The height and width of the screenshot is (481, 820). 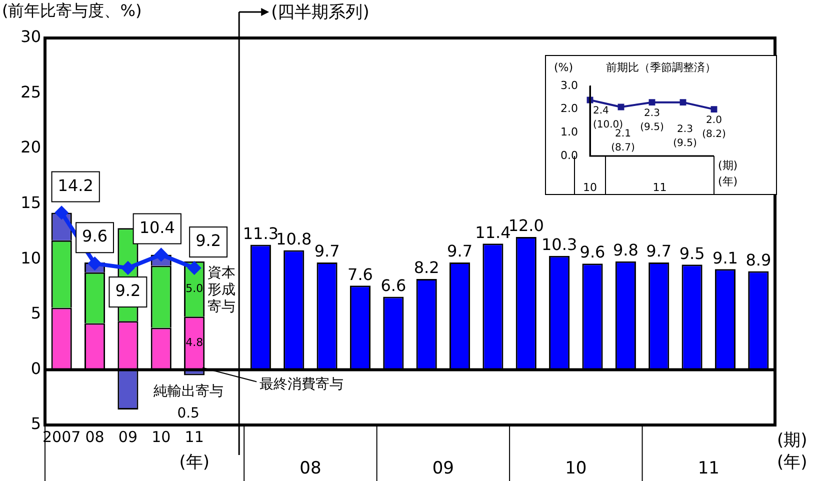 What do you see at coordinates (661, 67) in the screenshot?
I see `chart-title: 前期比（季節調整済）` at bounding box center [661, 67].